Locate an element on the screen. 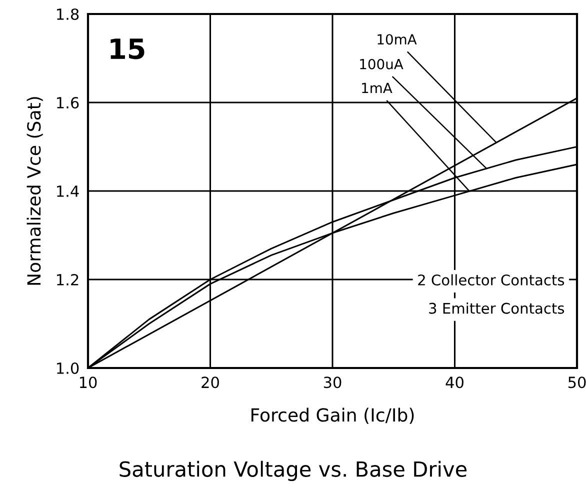 This screenshot has height=489, width=586. x-tick-label: 20 is located at coordinates (210, 382).